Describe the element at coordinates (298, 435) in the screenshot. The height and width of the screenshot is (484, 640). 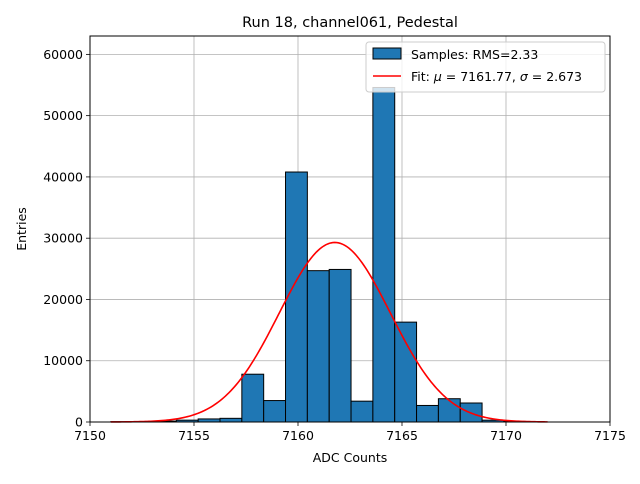
I see `x-tick-label: 7160` at that location.